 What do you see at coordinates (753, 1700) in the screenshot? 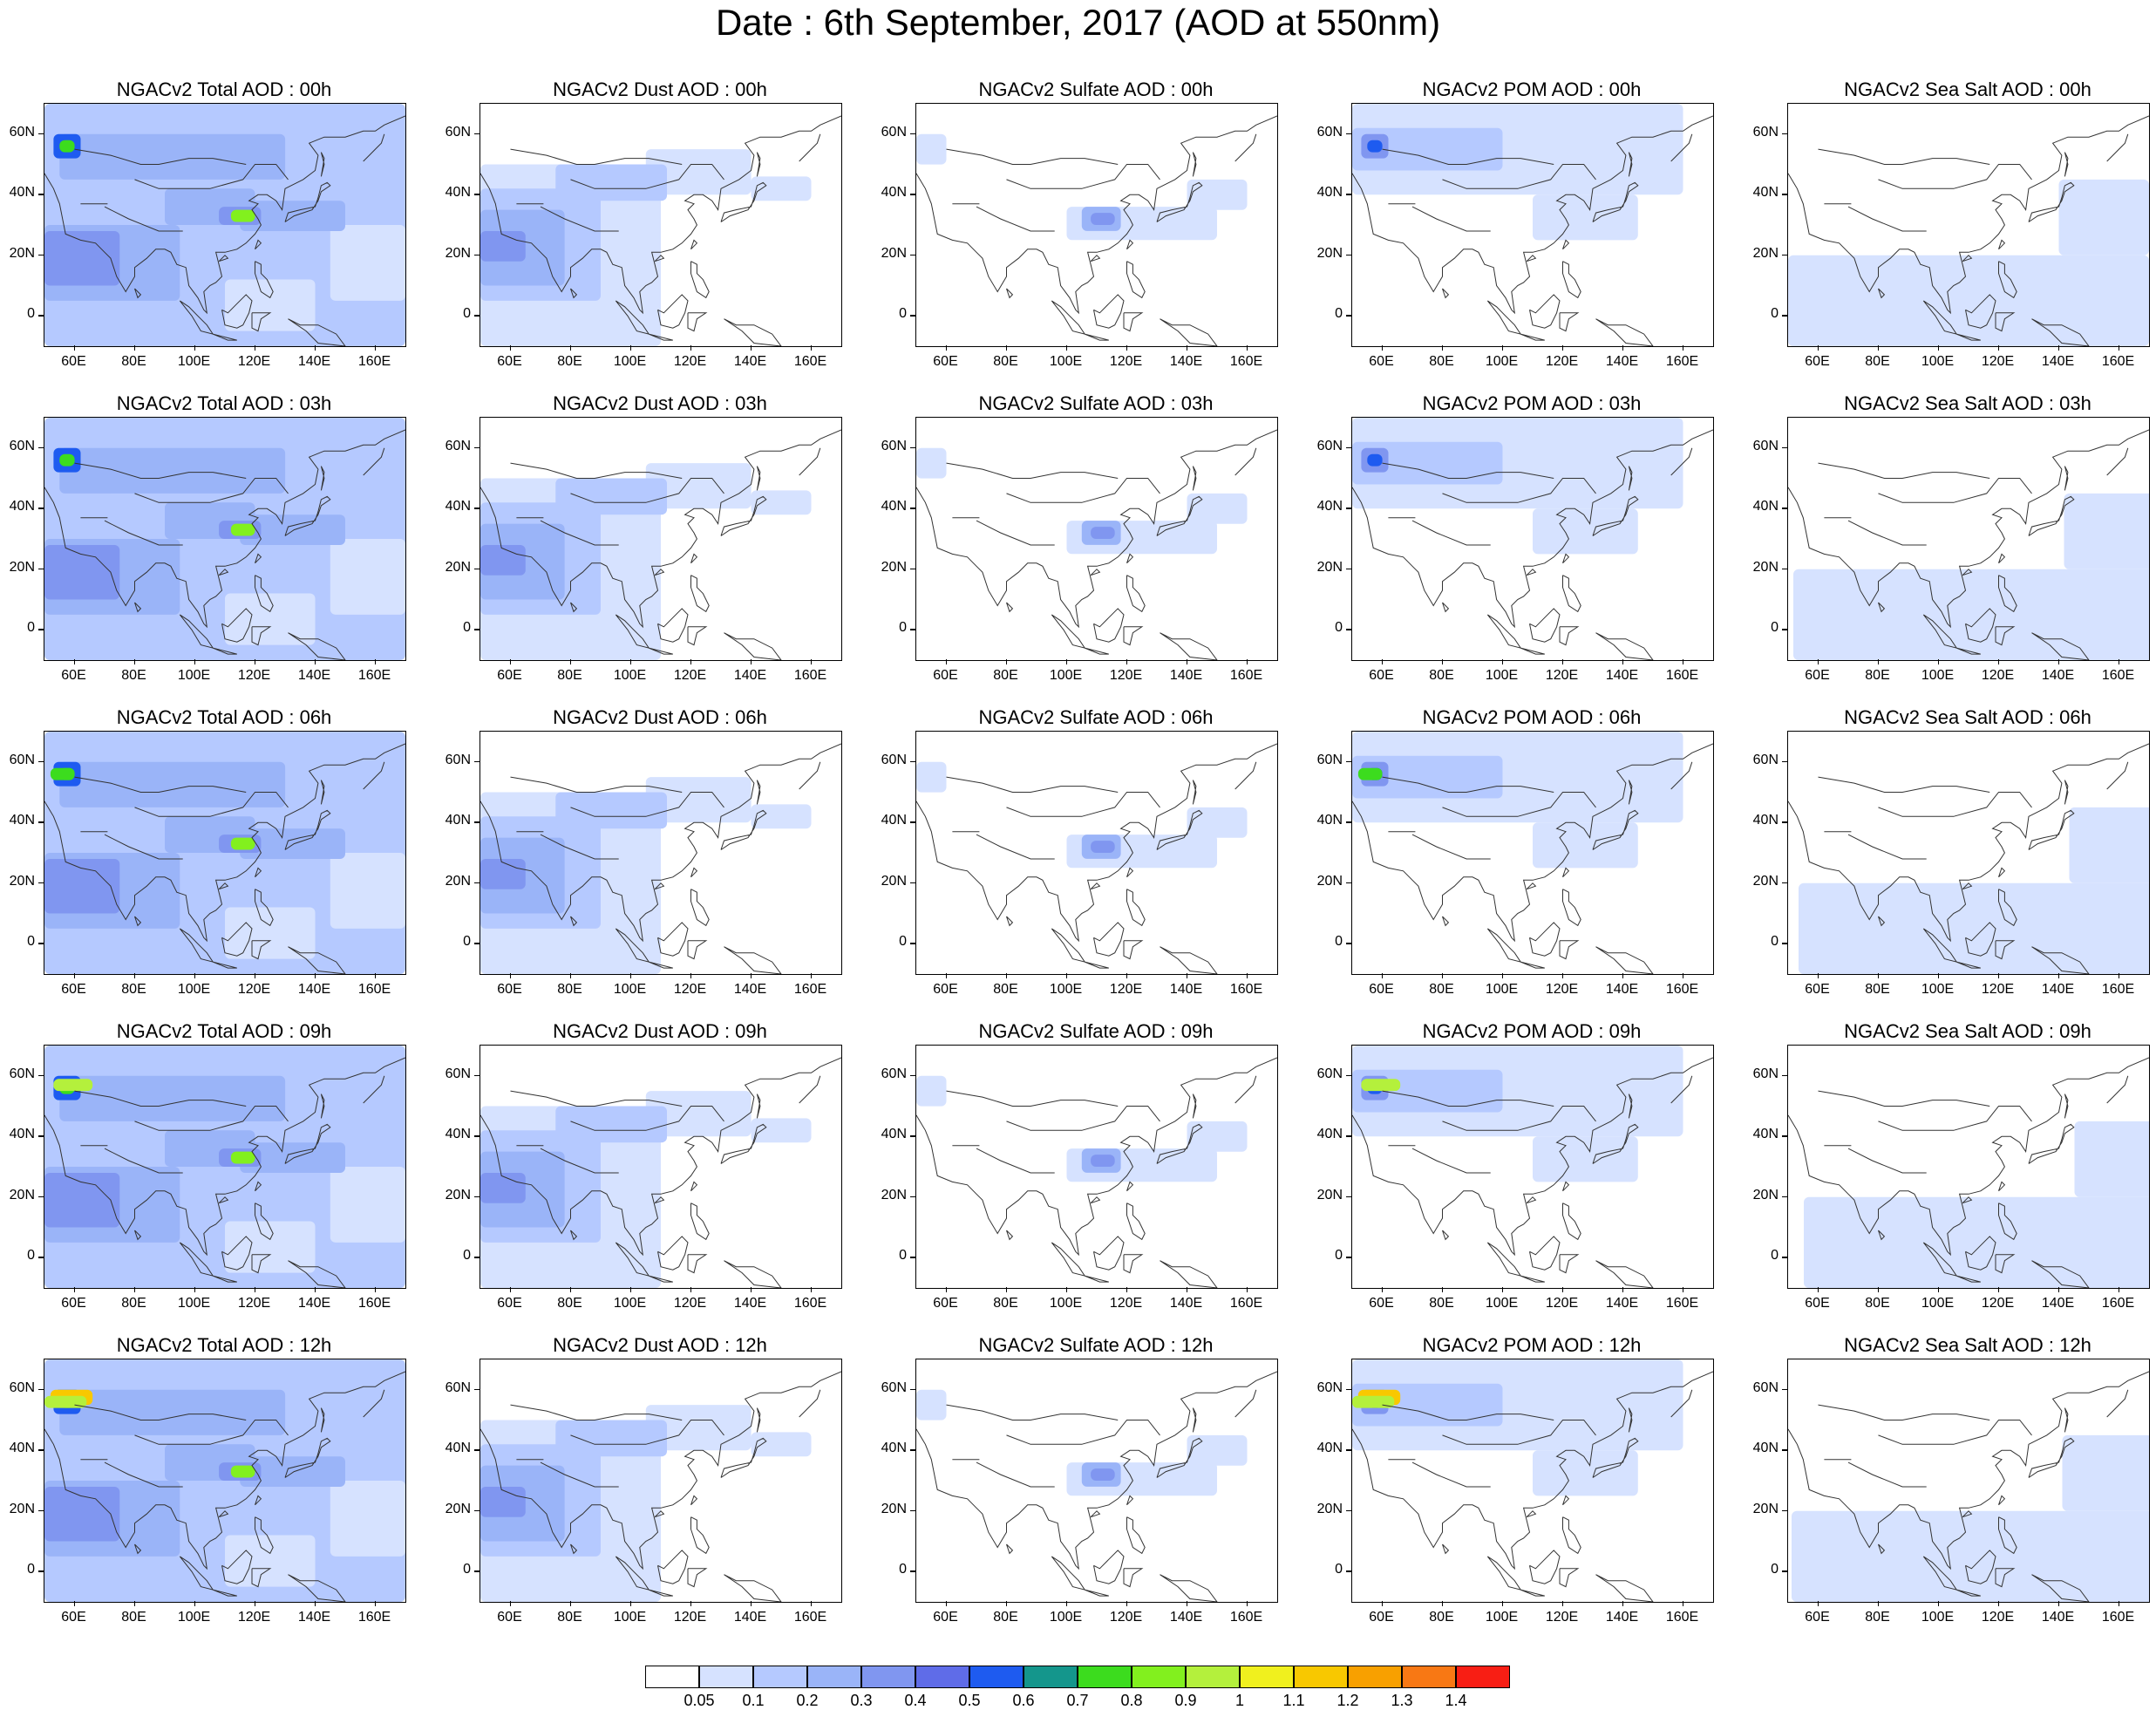
I see `colorbar-label: 0.1` at bounding box center [753, 1700].